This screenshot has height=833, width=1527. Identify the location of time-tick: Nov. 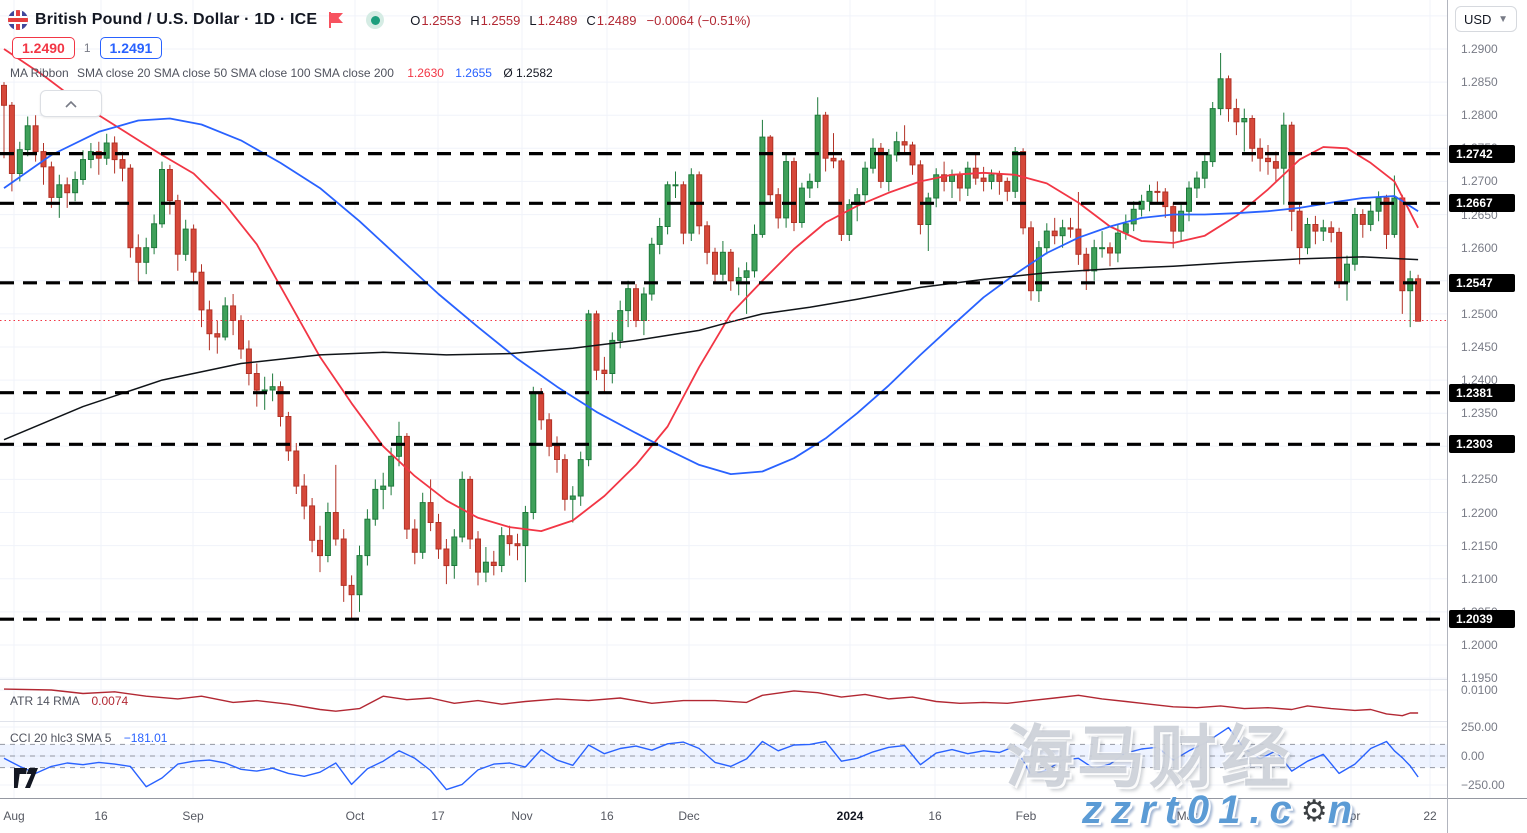
(522, 816).